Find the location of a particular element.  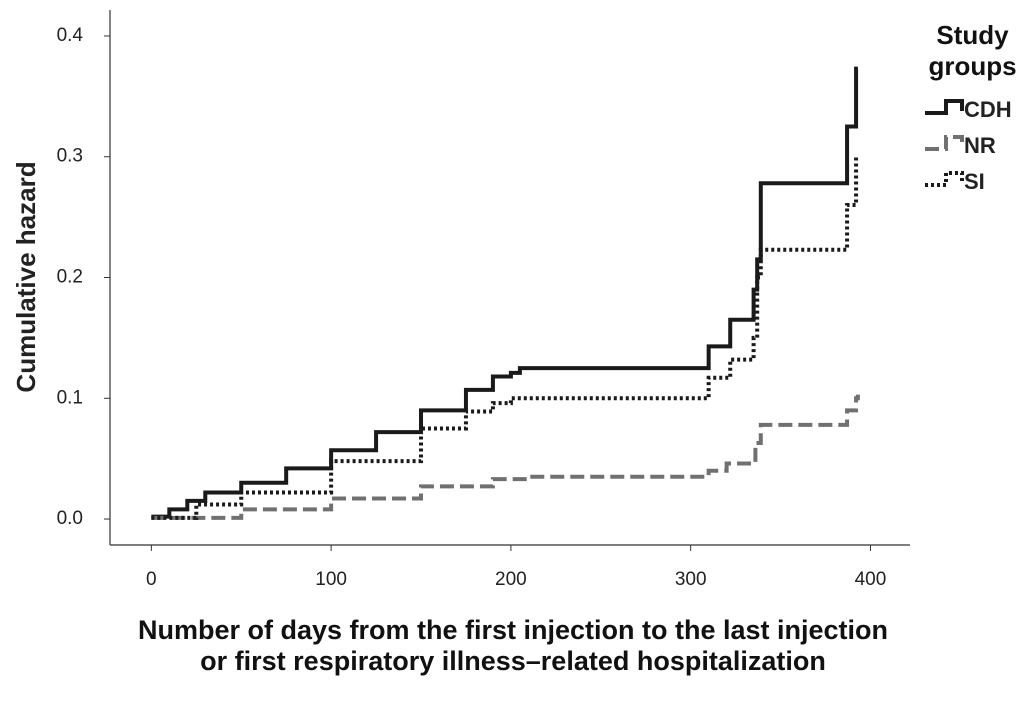

legend-title: Study groups is located at coordinates (972, 50).